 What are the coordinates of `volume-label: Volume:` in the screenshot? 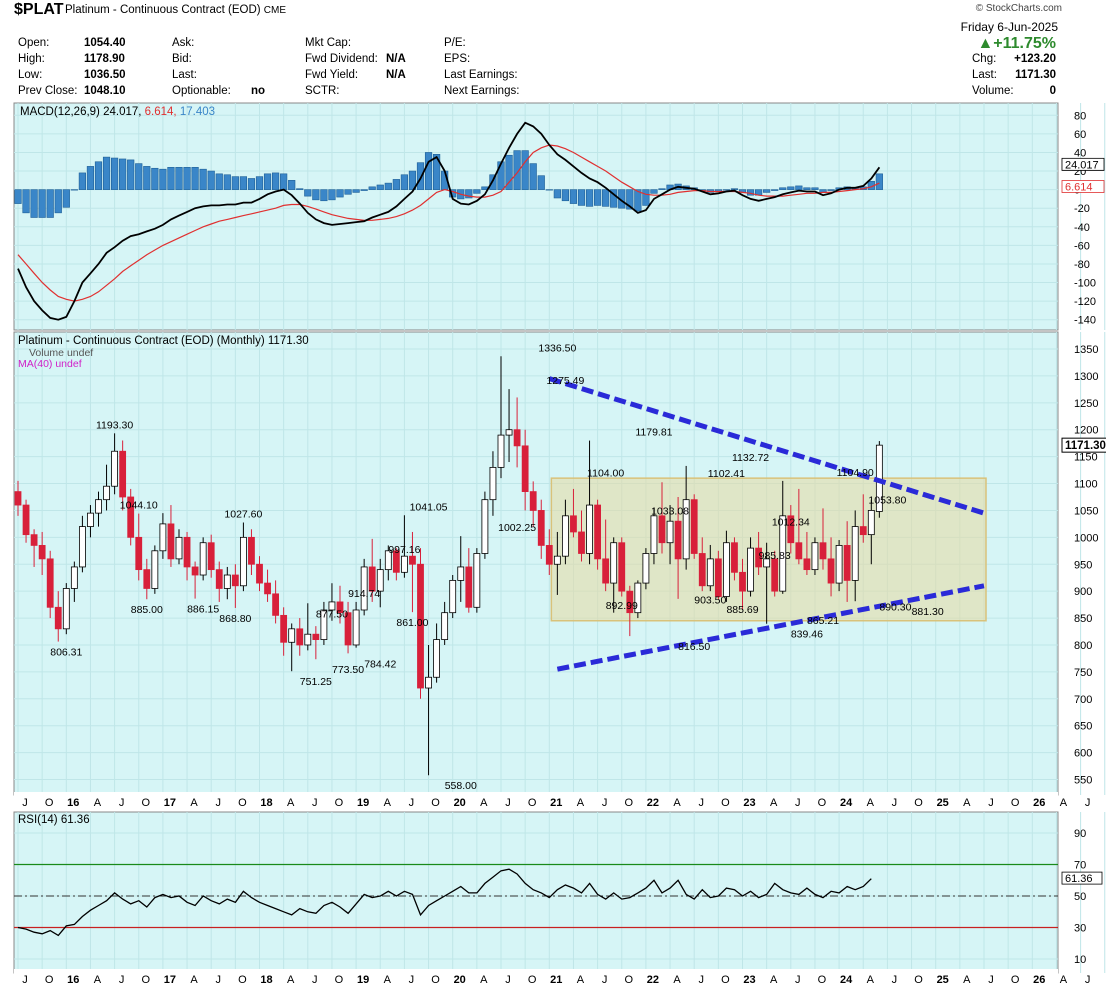 It's located at (993, 91).